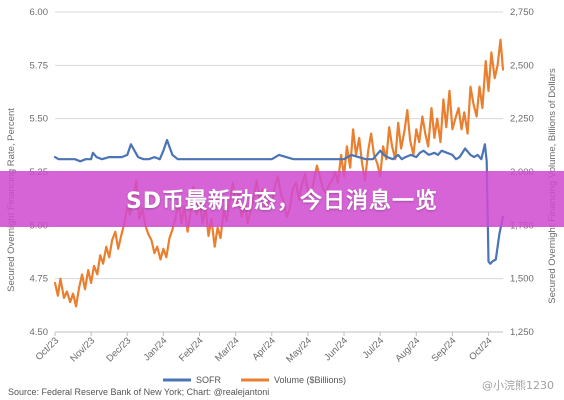 Image resolution: width=564 pixels, height=400 pixels. Describe the element at coordinates (443, 349) in the screenshot. I see `x-tick-label: Sep/24` at that location.